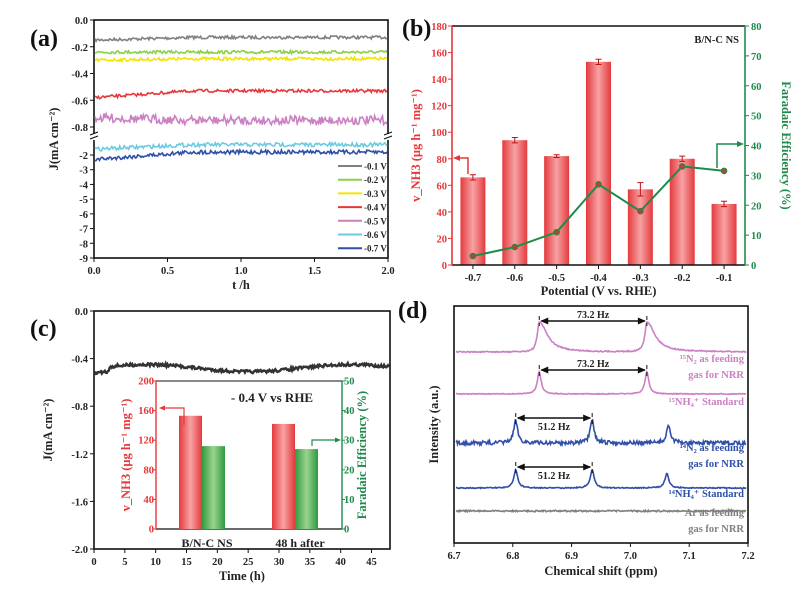 This screenshot has width=798, height=598. What do you see at coordinates (79, 128) in the screenshot?
I see `y-tick-label-a: -0.8` at bounding box center [79, 128].